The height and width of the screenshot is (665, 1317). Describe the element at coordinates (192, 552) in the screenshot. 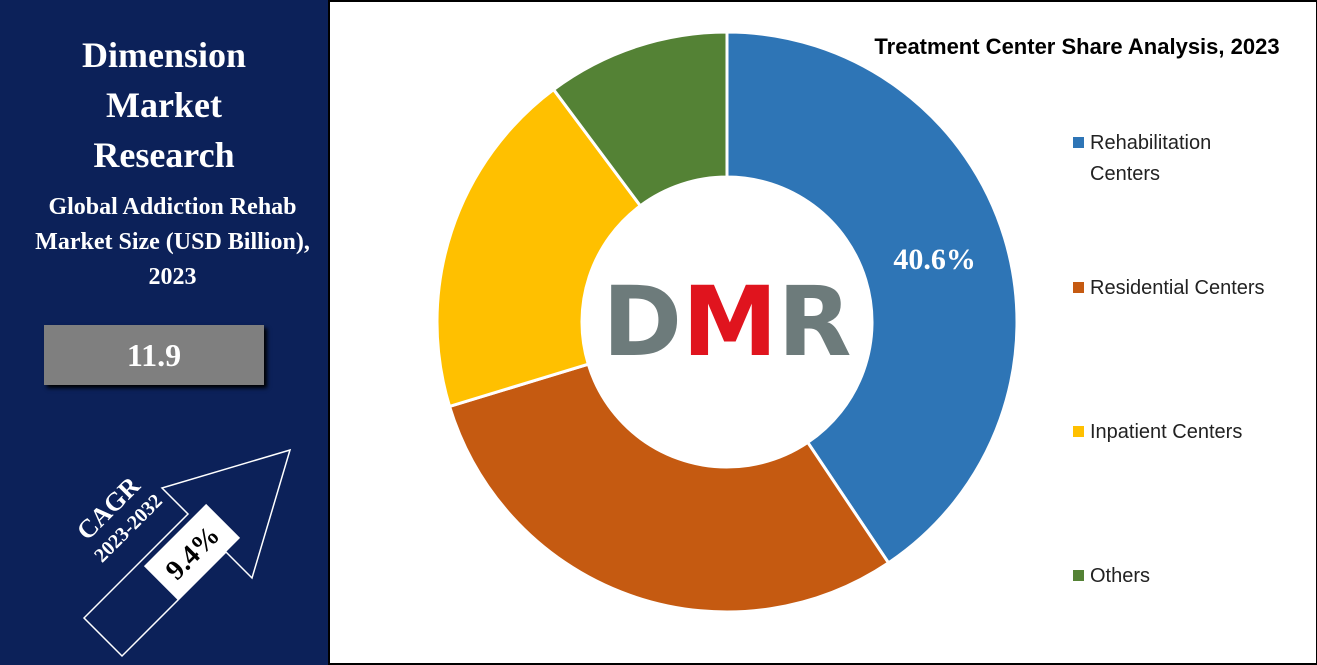

I see `cagr-box` at that location.